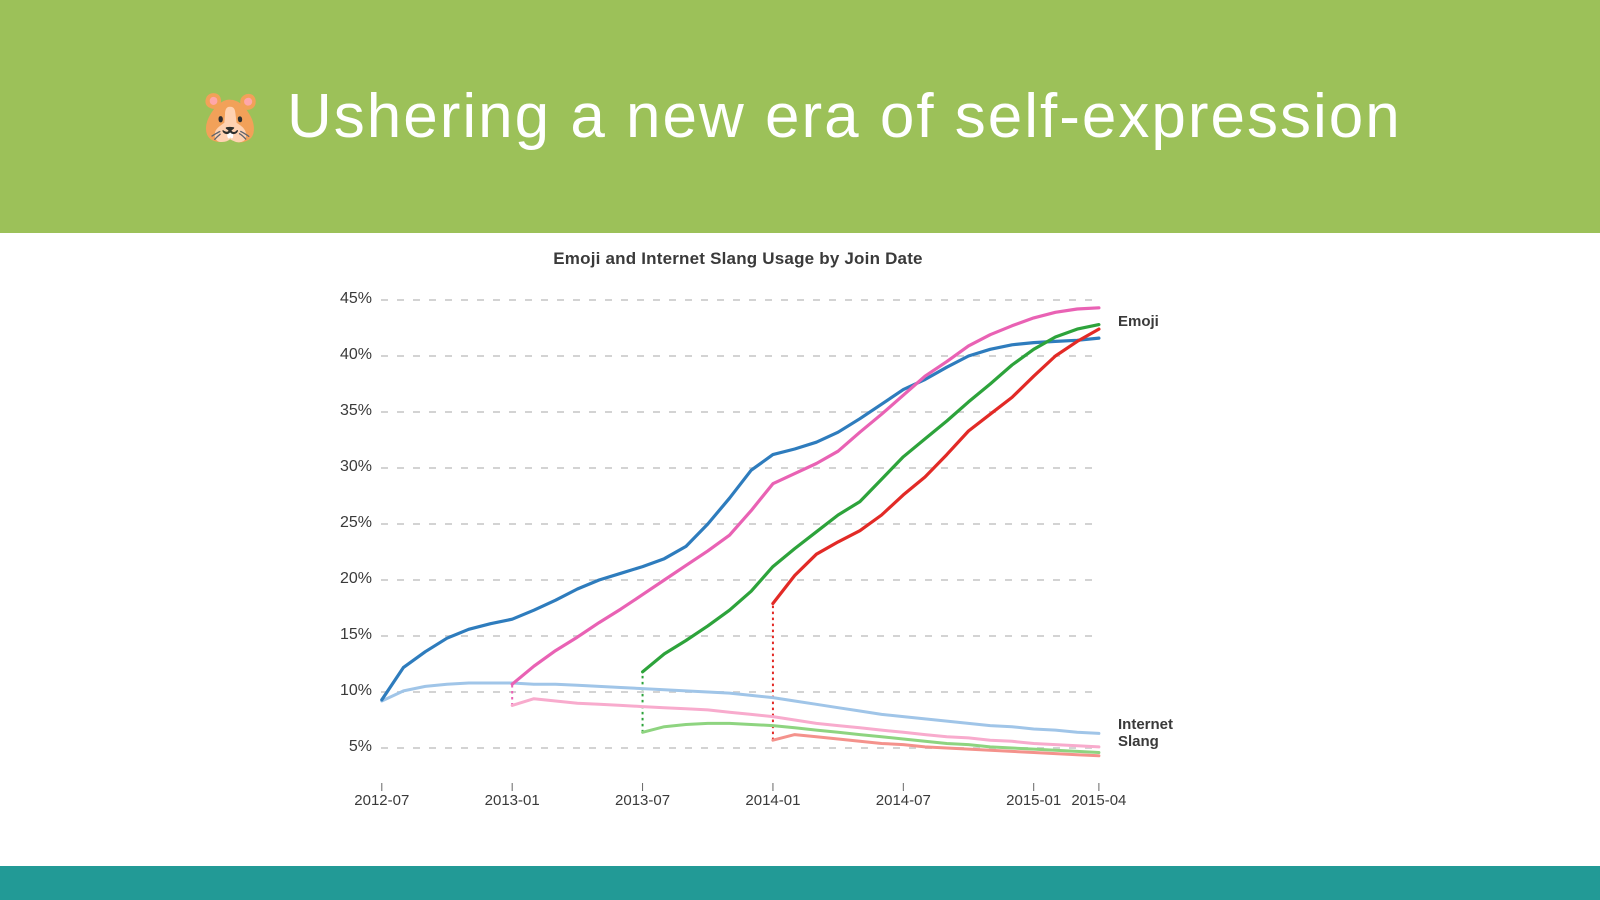  What do you see at coordinates (360, 746) in the screenshot?
I see `y-axis-tick-label: 5%` at bounding box center [360, 746].